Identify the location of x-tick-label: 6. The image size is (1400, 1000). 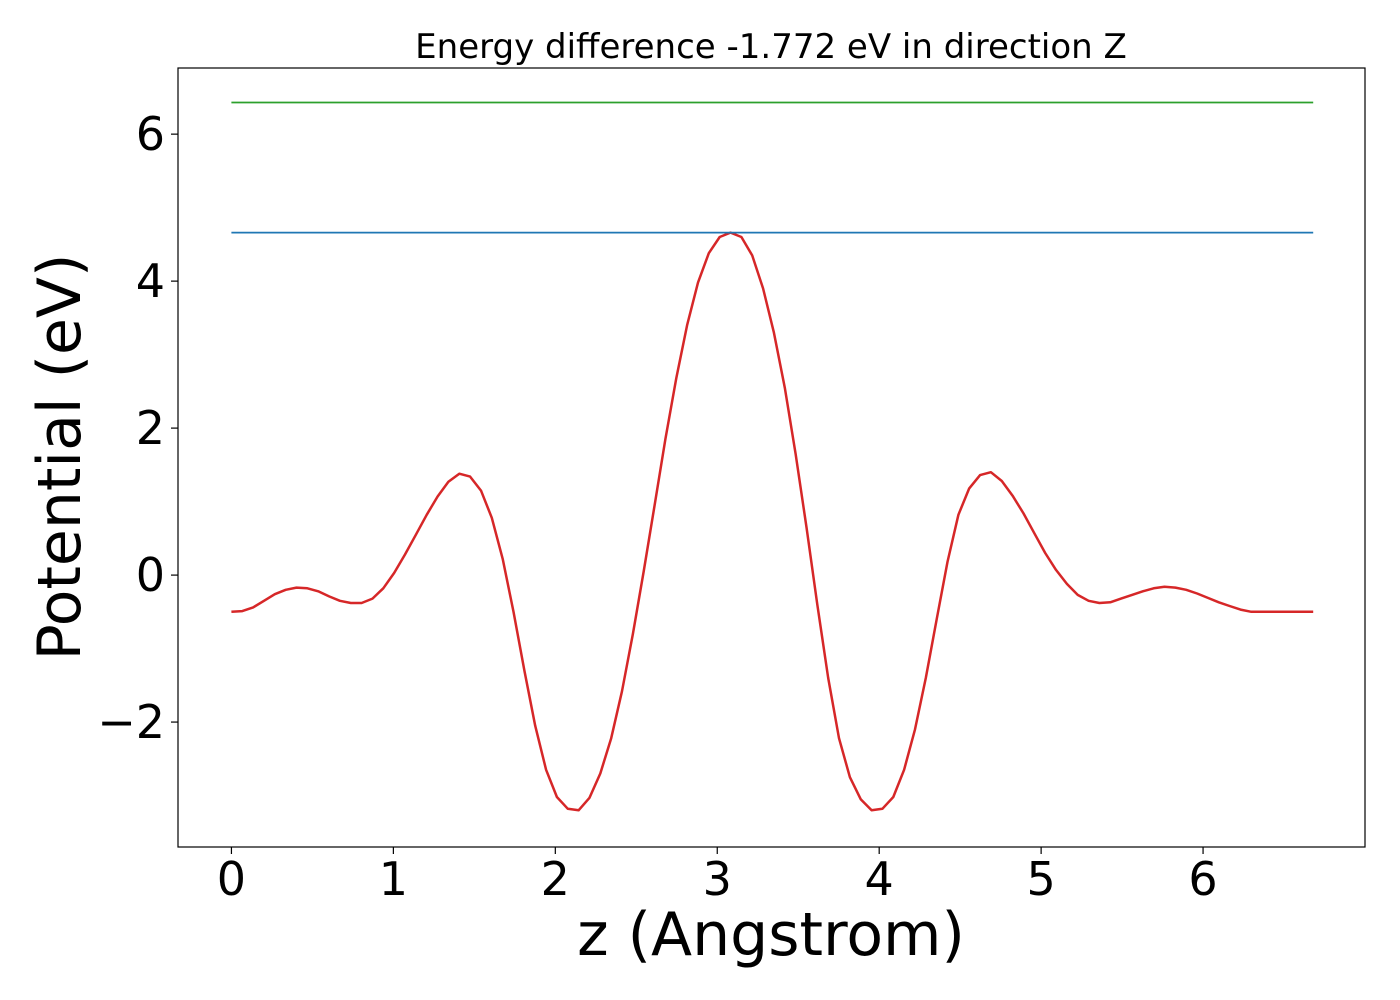
(1202, 879).